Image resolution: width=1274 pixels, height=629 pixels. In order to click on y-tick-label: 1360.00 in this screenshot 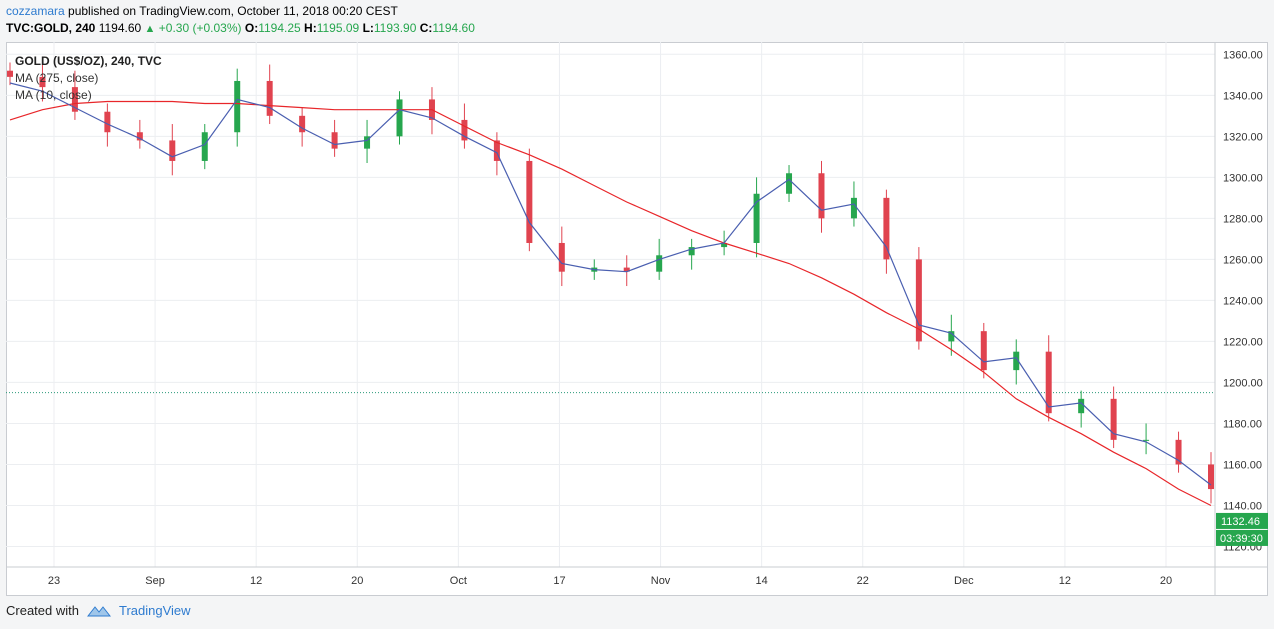, I will do `click(1243, 55)`.